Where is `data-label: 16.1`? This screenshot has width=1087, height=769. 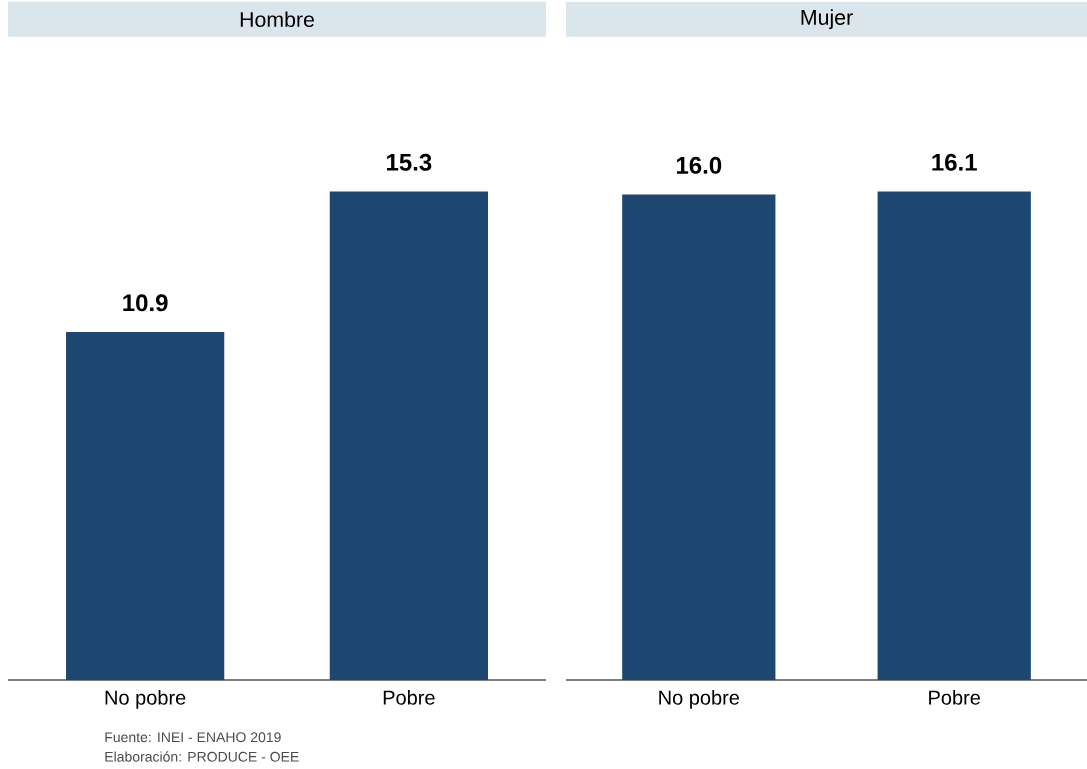
data-label: 16.1 is located at coordinates (954, 162).